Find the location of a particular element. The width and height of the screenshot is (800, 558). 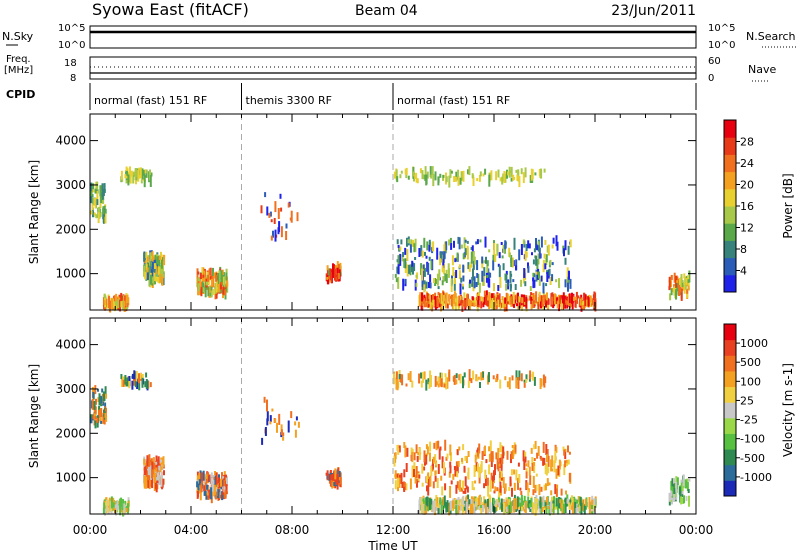

y-axis-label: Slant Range [km] is located at coordinates (34, 416).